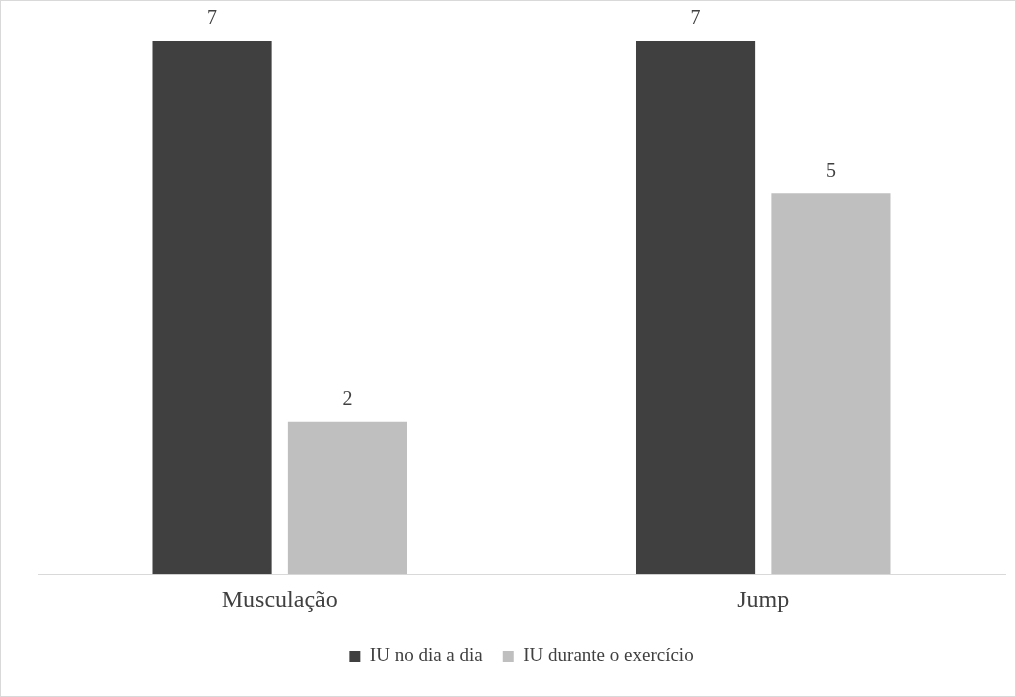 Image resolution: width=1016 pixels, height=697 pixels. Describe the element at coordinates (347, 398) in the screenshot. I see `data-label: 2` at that location.